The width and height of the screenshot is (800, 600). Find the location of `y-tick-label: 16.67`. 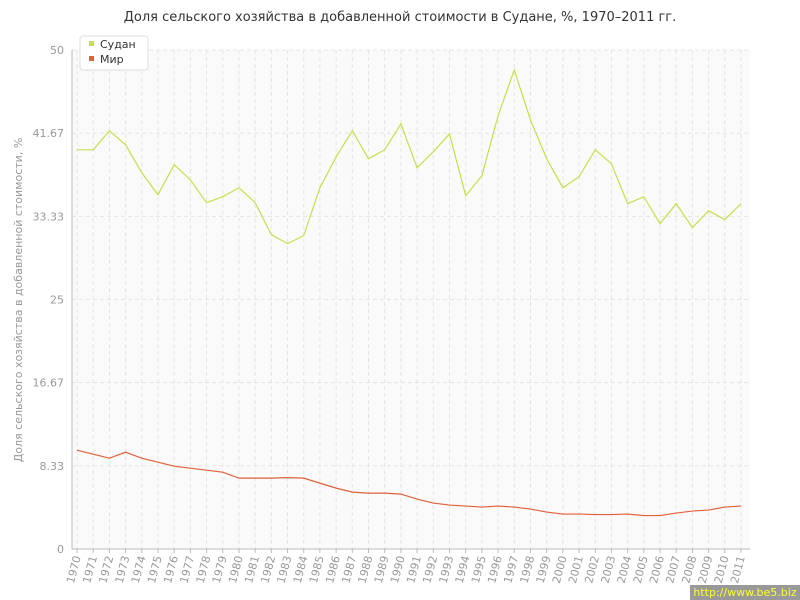

y-tick-label: 16.67 is located at coordinates (49, 383).